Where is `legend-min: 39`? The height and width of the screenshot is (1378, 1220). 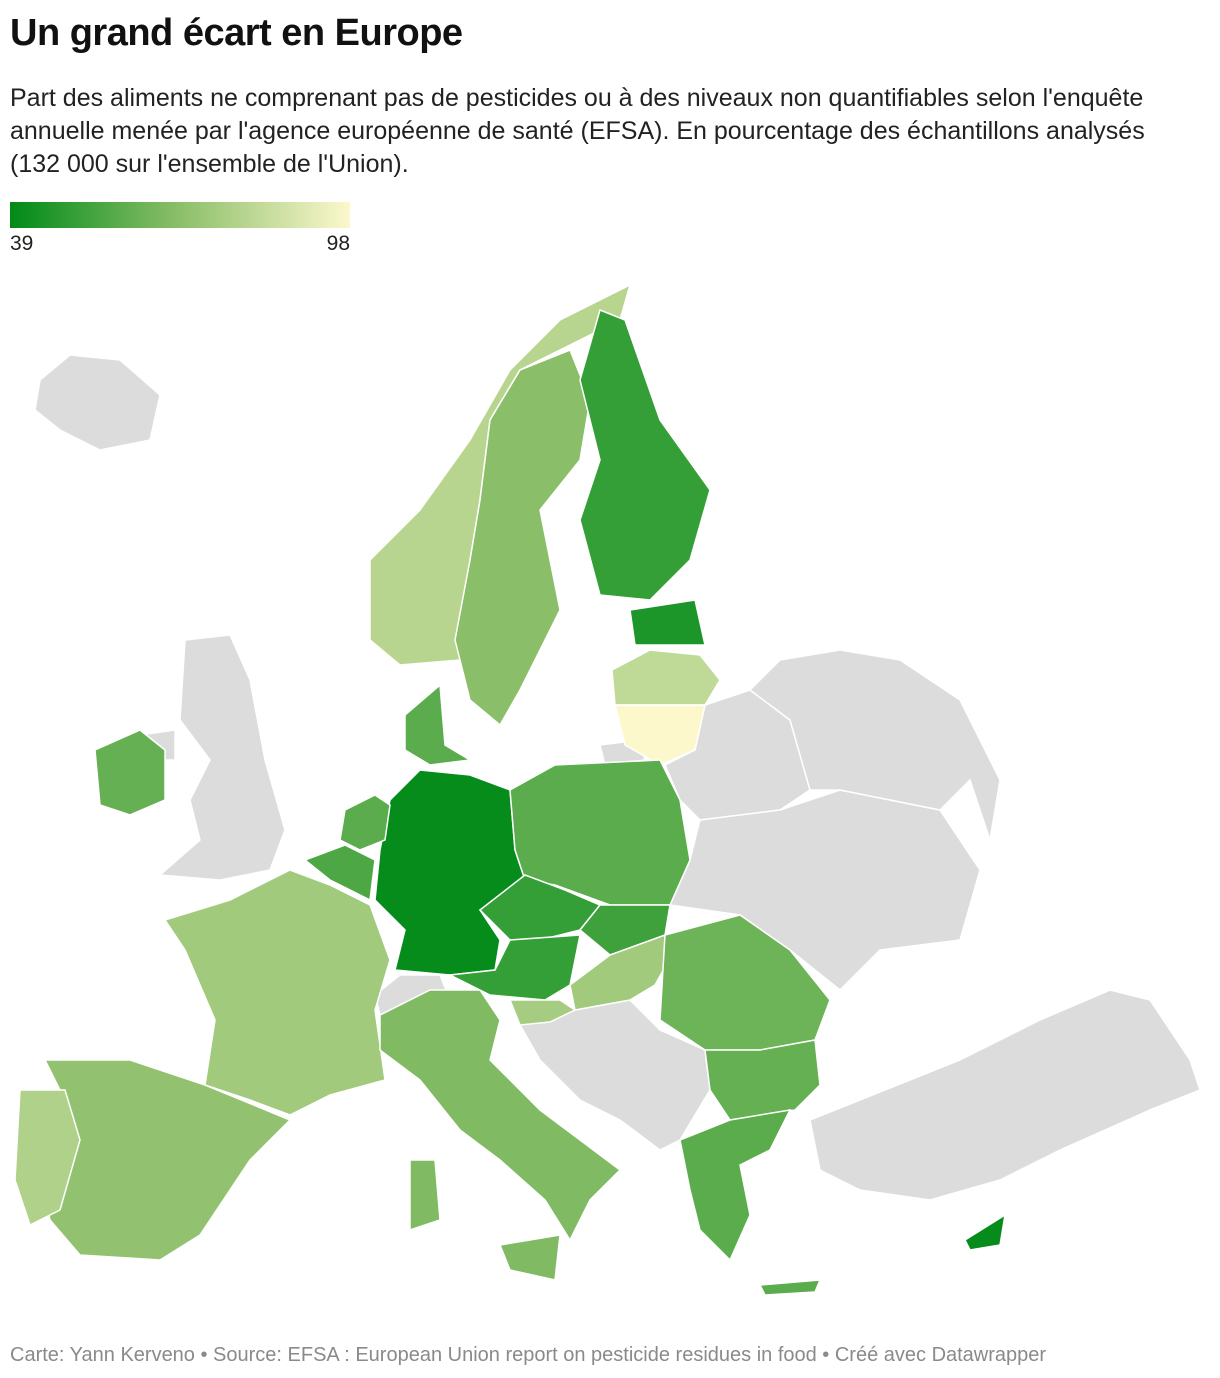 legend-min: 39 is located at coordinates (22, 243).